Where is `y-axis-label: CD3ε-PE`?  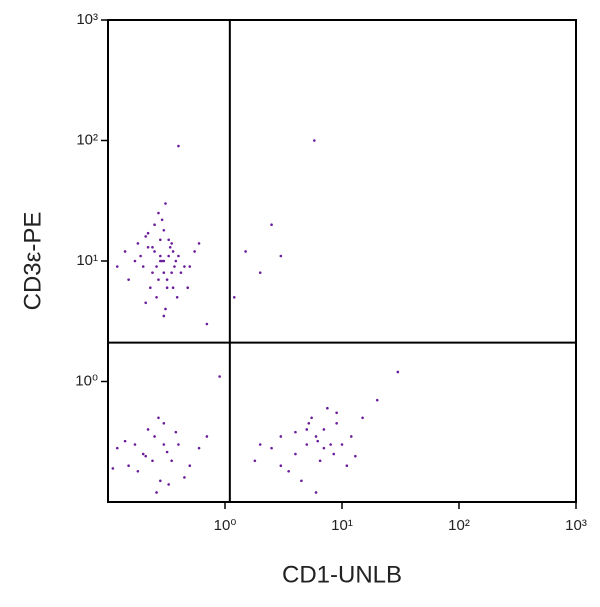
y-axis-label: CD3ε-PE is located at coordinates (32, 261).